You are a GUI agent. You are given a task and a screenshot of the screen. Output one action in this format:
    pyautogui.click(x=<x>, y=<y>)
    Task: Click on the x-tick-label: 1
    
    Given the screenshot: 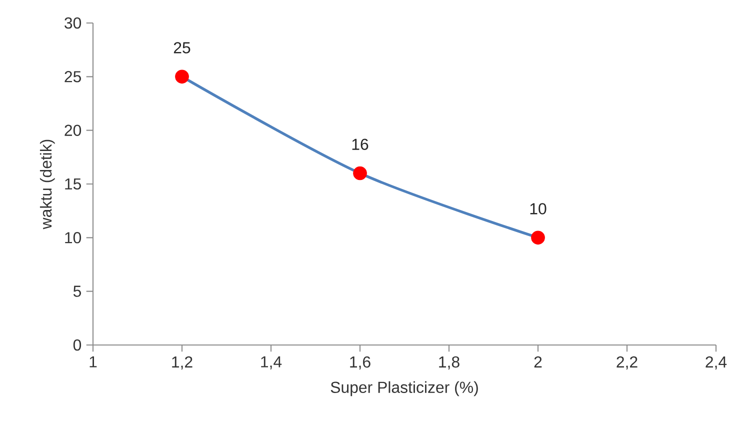 What is the action you would take?
    pyautogui.click(x=93, y=362)
    